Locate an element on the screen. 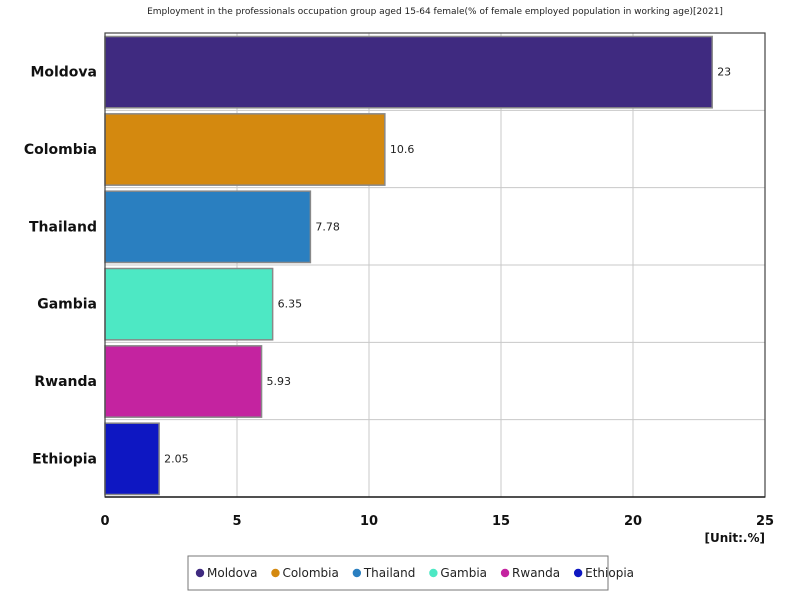  data-label: 5.93 is located at coordinates (279, 381).